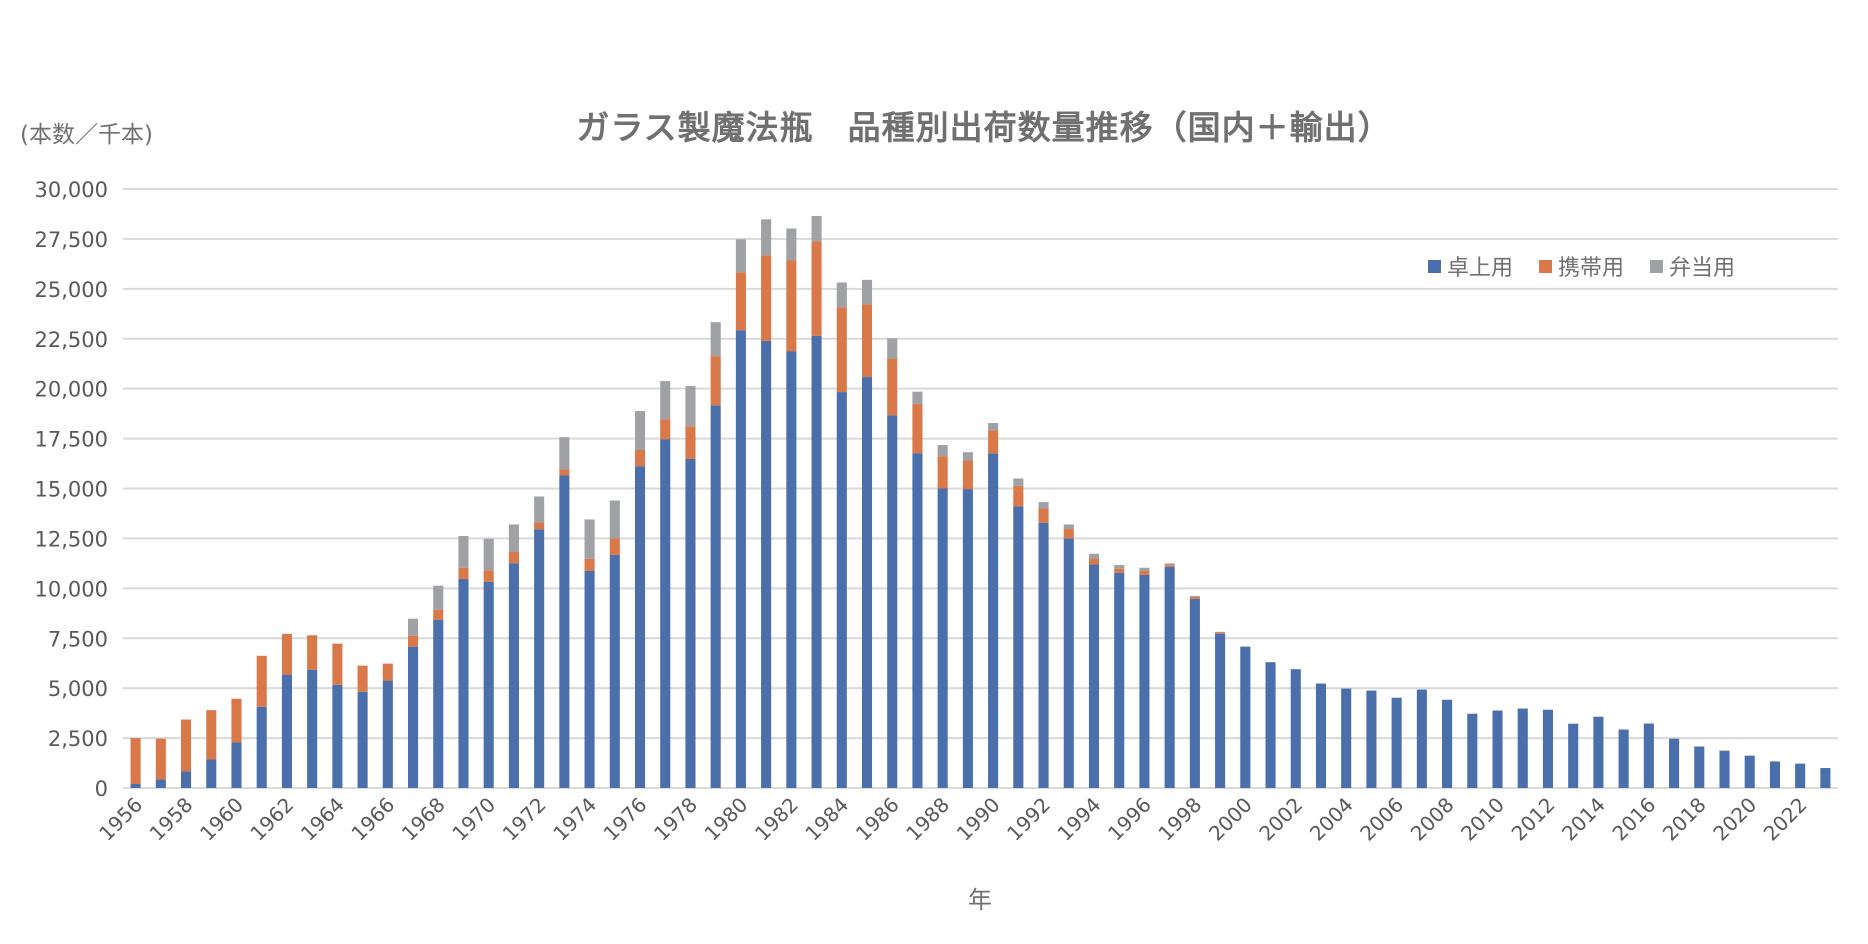  Describe the element at coordinates (423, 819) in the screenshot. I see `x-tick-label: 1968` at that location.